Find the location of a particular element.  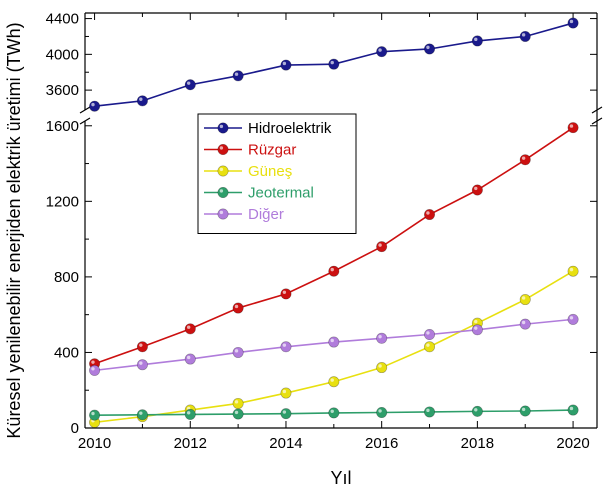

y-tick-label: 0 is located at coordinates (75, 428).